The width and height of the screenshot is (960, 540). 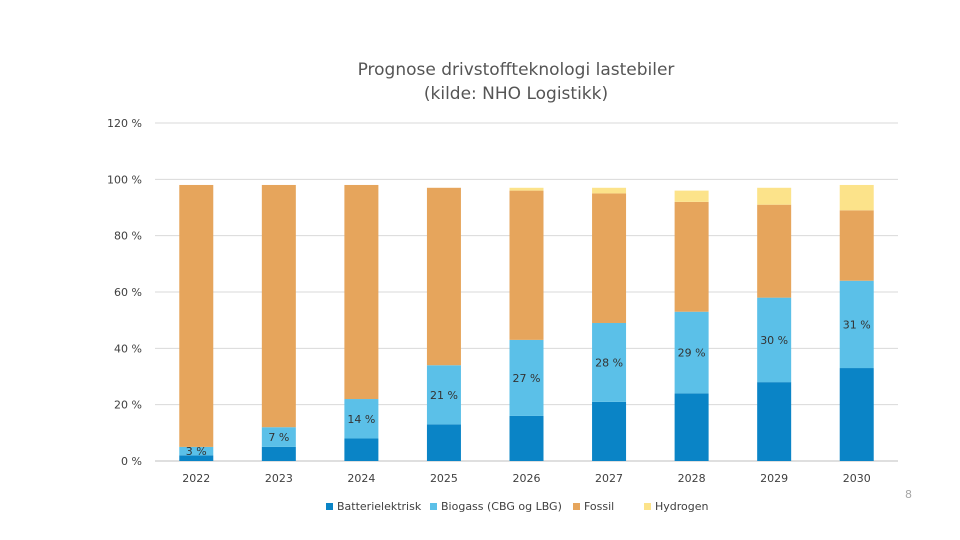 I want to click on data-label: 27 %, so click(x=527, y=378).